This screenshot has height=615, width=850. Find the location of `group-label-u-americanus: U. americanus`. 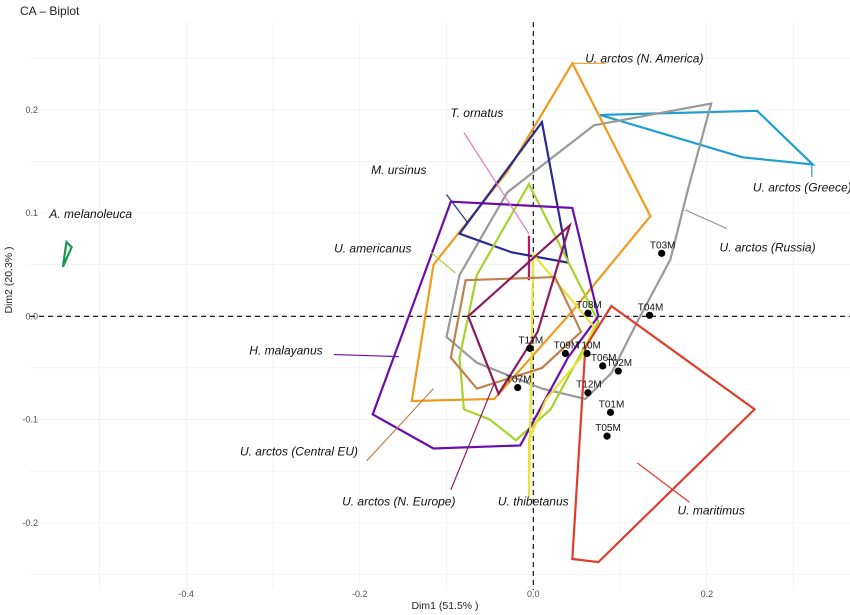

group-label-u-americanus: U. americanus is located at coordinates (372, 248).